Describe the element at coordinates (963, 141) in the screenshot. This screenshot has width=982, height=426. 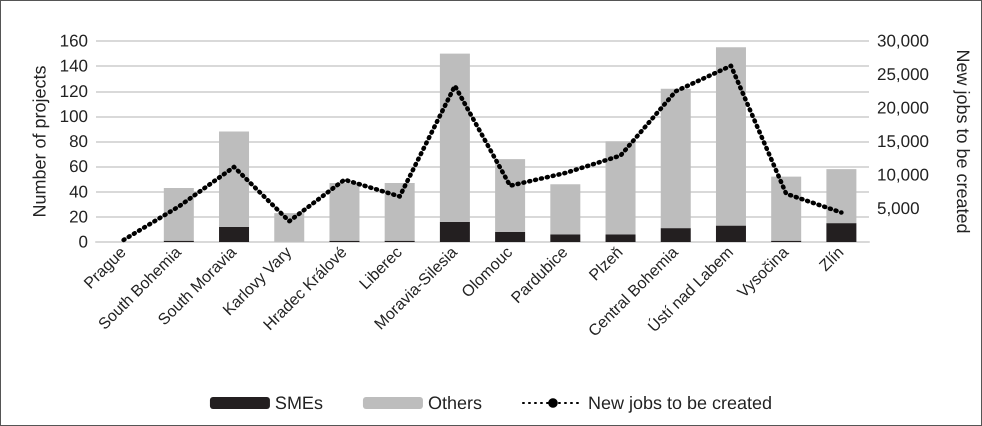
I see `y2-axis-title: New jobs to be created` at that location.